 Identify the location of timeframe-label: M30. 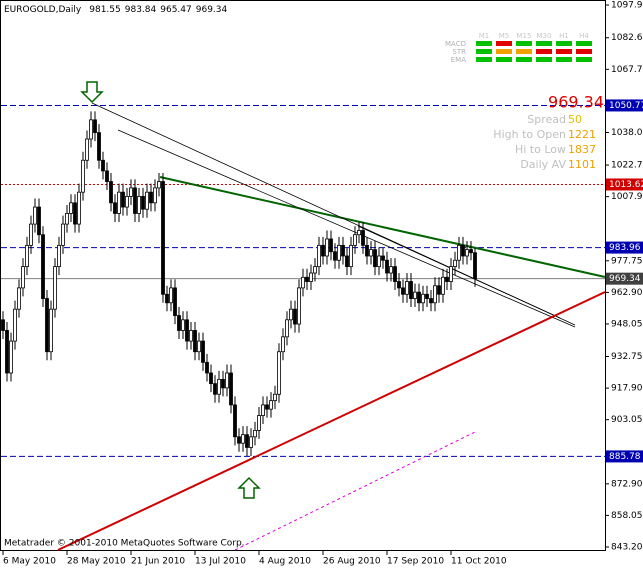
(544, 36).